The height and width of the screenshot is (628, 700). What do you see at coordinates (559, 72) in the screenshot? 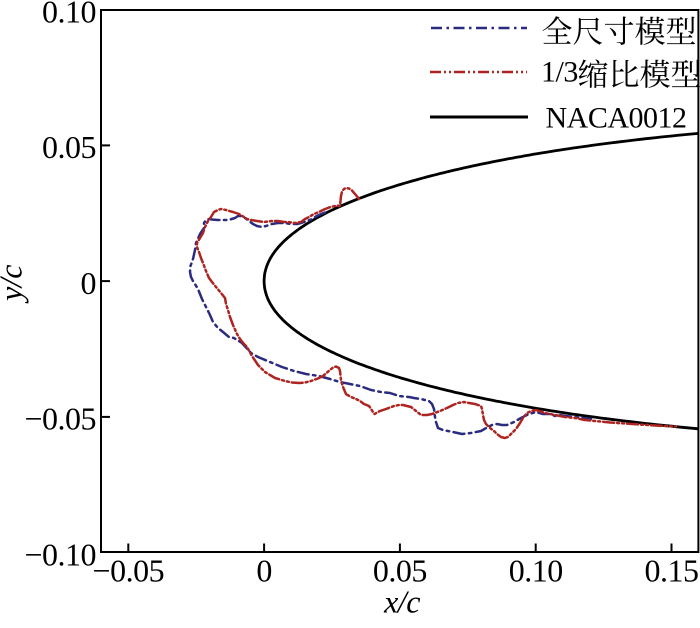
I see `svg-text: 1/3` at bounding box center [559, 72].